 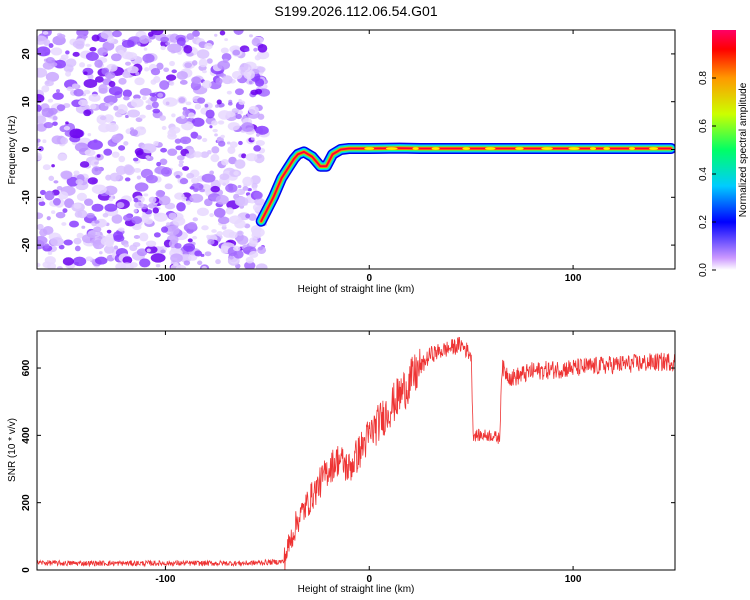 What do you see at coordinates (466, 184) in the screenshot?
I see `track-green` at bounding box center [466, 184].